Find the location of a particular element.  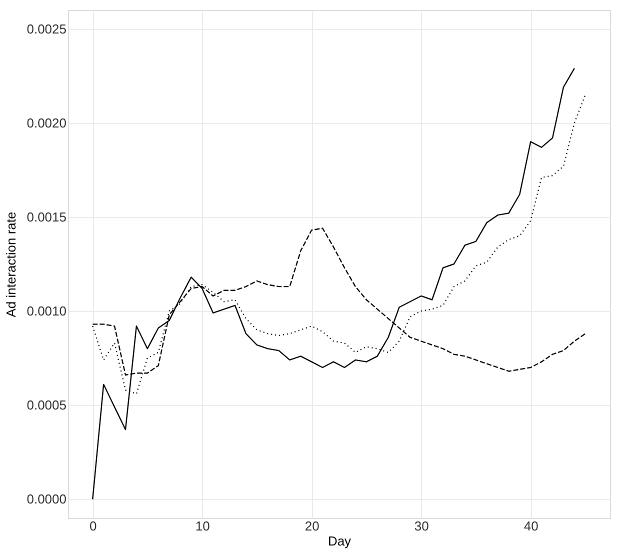

y-tick-label: 0.0005 is located at coordinates (46, 405).